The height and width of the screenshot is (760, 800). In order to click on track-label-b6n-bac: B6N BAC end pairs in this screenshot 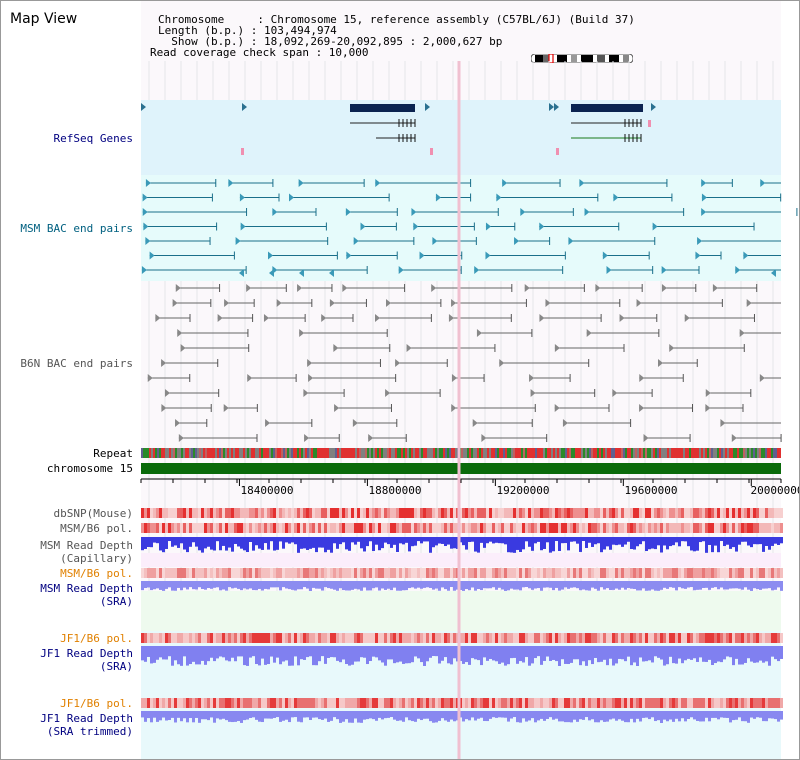, I will do `click(76, 363)`.